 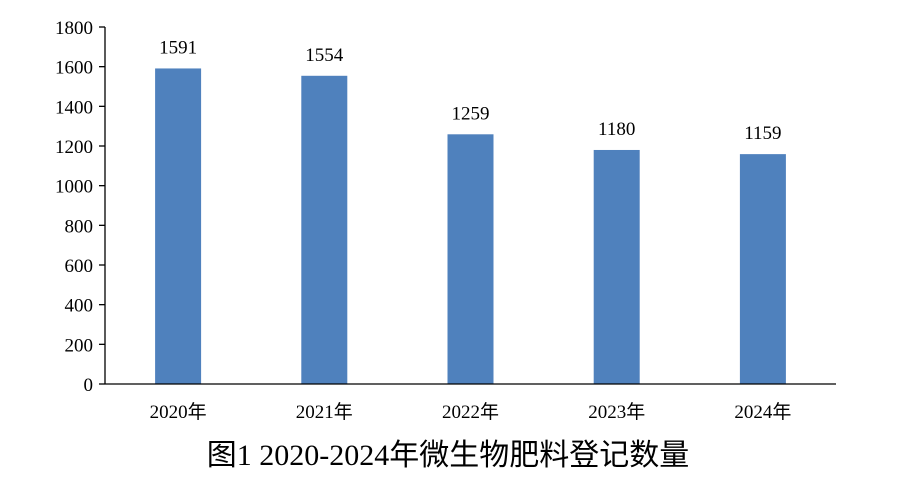 I want to click on y-tick-label: 1600, so click(x=74, y=68).